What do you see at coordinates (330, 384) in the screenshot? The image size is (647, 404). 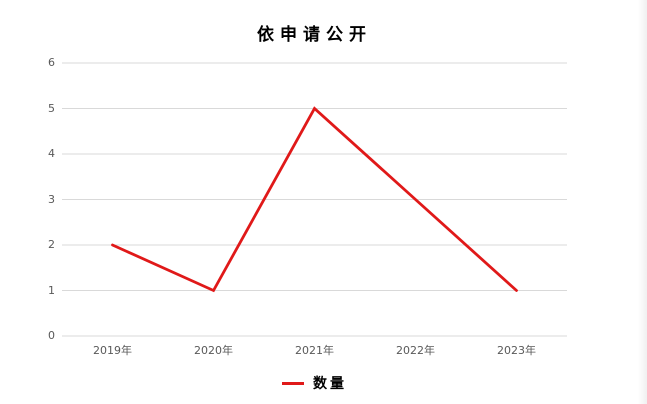 I see `legend-series-label: 数量` at bounding box center [330, 384].